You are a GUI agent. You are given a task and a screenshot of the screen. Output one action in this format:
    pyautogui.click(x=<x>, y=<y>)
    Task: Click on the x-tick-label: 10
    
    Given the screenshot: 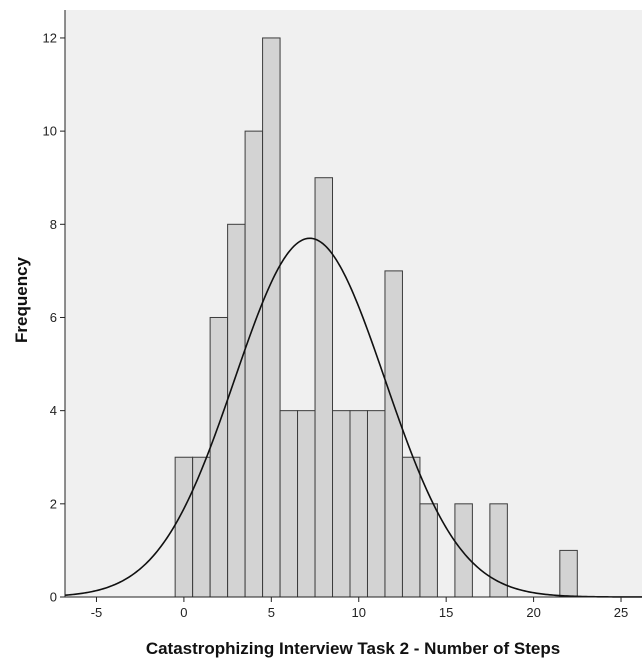 What is the action you would take?
    pyautogui.click(x=359, y=612)
    